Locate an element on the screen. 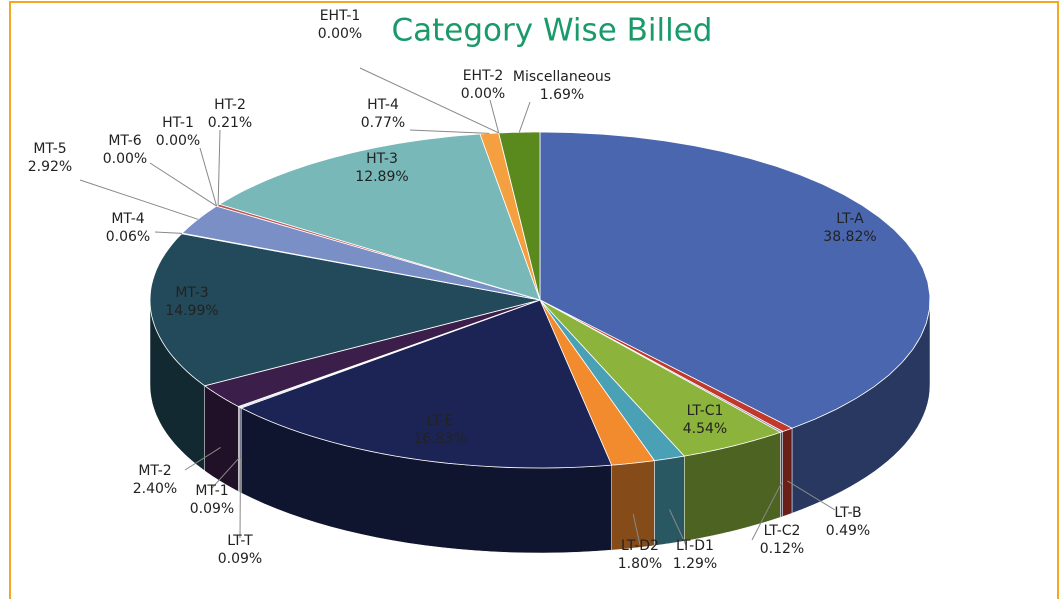  value-label: 0.06% is located at coordinates (128, 237).